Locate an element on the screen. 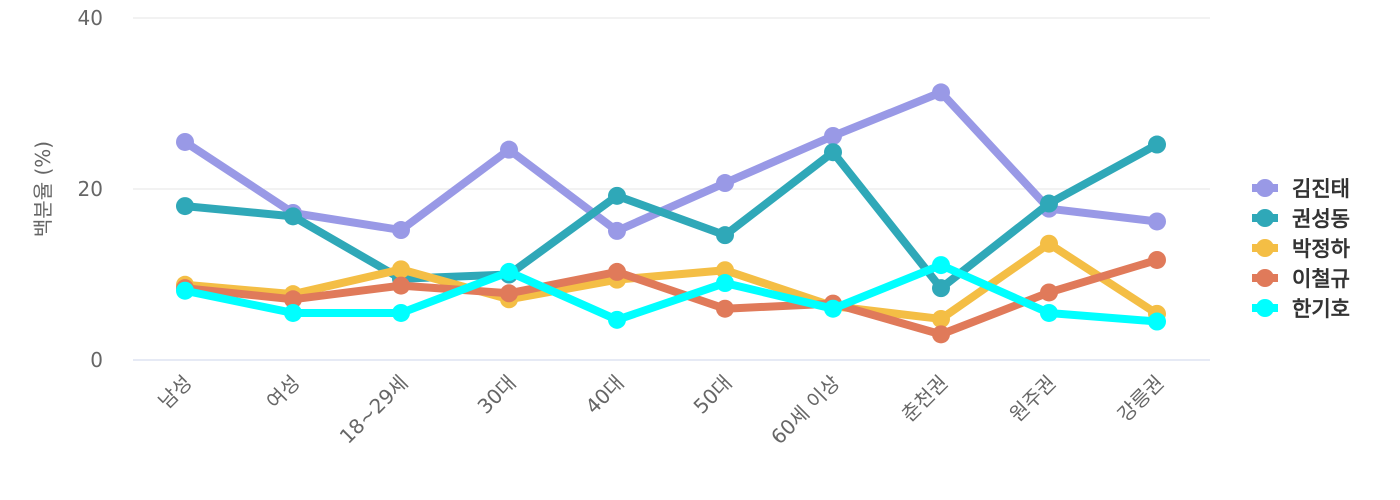 This screenshot has width=1400, height=500. x-tick-label: 원주권 is located at coordinates (1033, 399).